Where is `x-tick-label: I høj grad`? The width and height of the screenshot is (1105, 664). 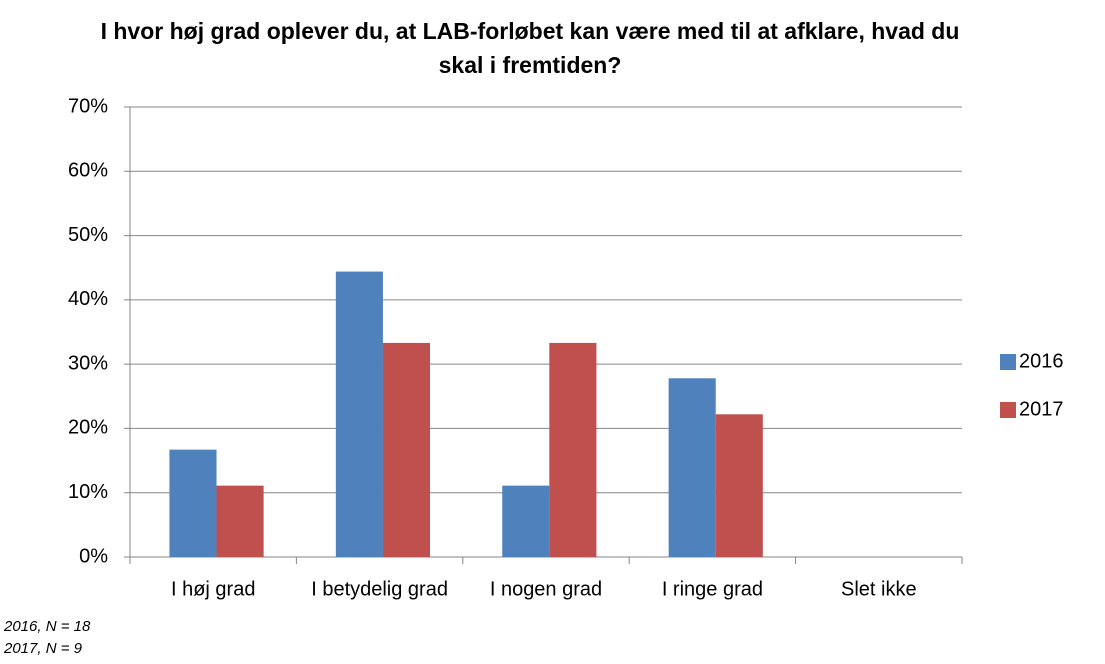
x-tick-label: I høj grad is located at coordinates (213, 589).